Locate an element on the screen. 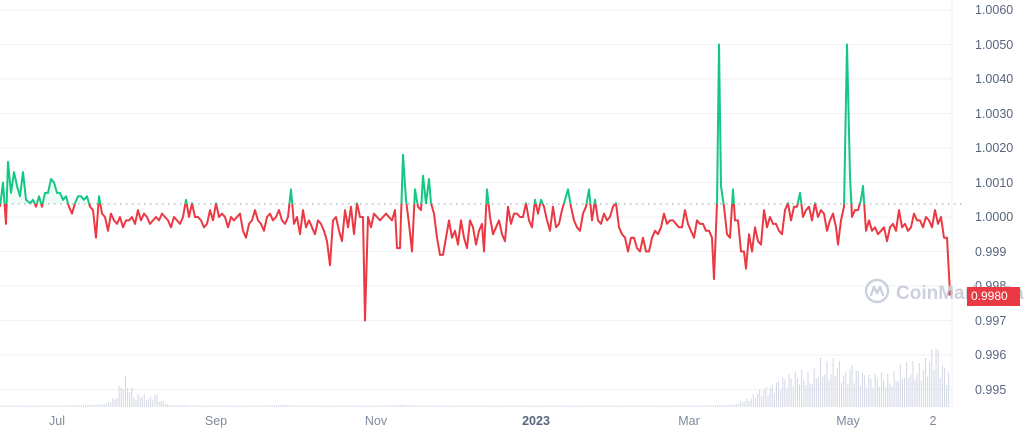  coinmarketcap-logo-icon is located at coordinates (877, 294).